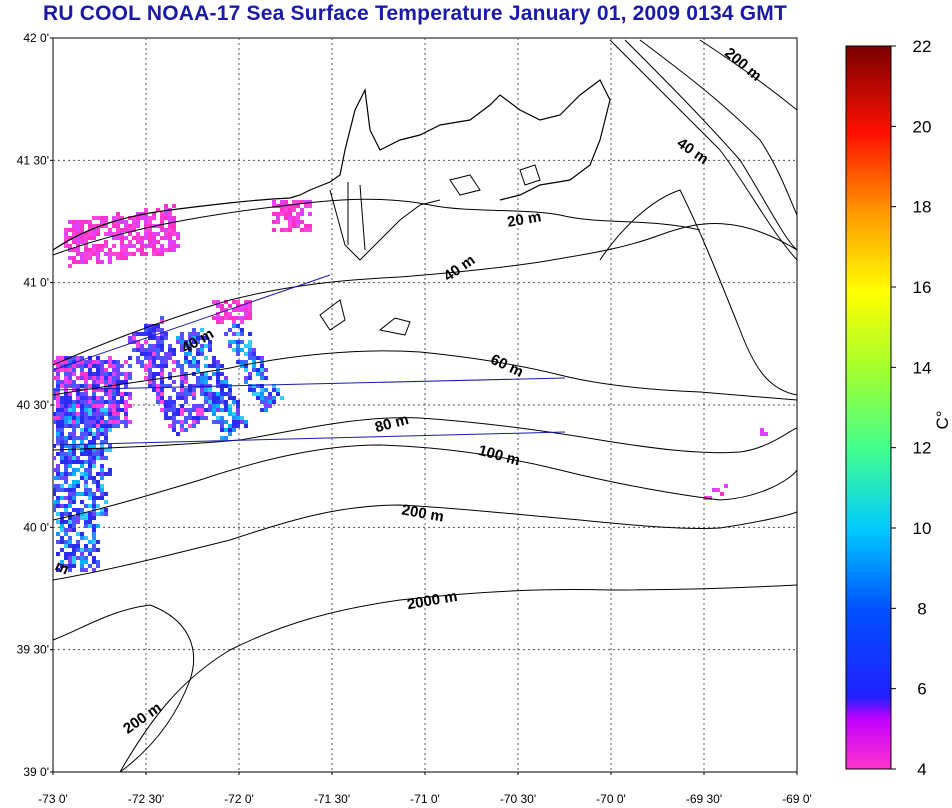  Describe the element at coordinates (36, 38) in the screenshot. I see `lat-tick-label: 42 0'` at that location.